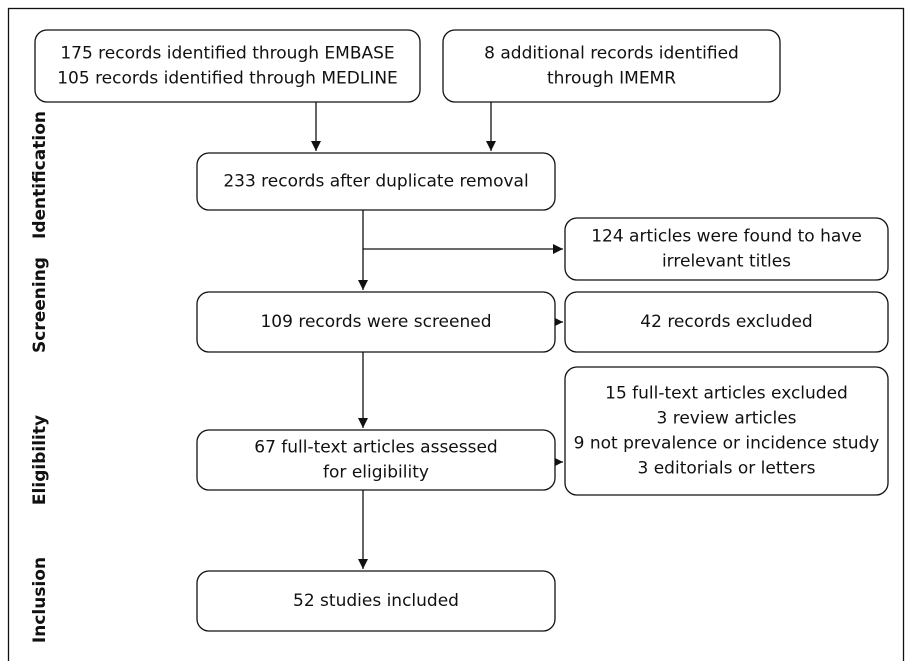 The width and height of the screenshot is (912, 661). What do you see at coordinates (40, 175) in the screenshot?
I see `stage-label: Identification` at bounding box center [40, 175].